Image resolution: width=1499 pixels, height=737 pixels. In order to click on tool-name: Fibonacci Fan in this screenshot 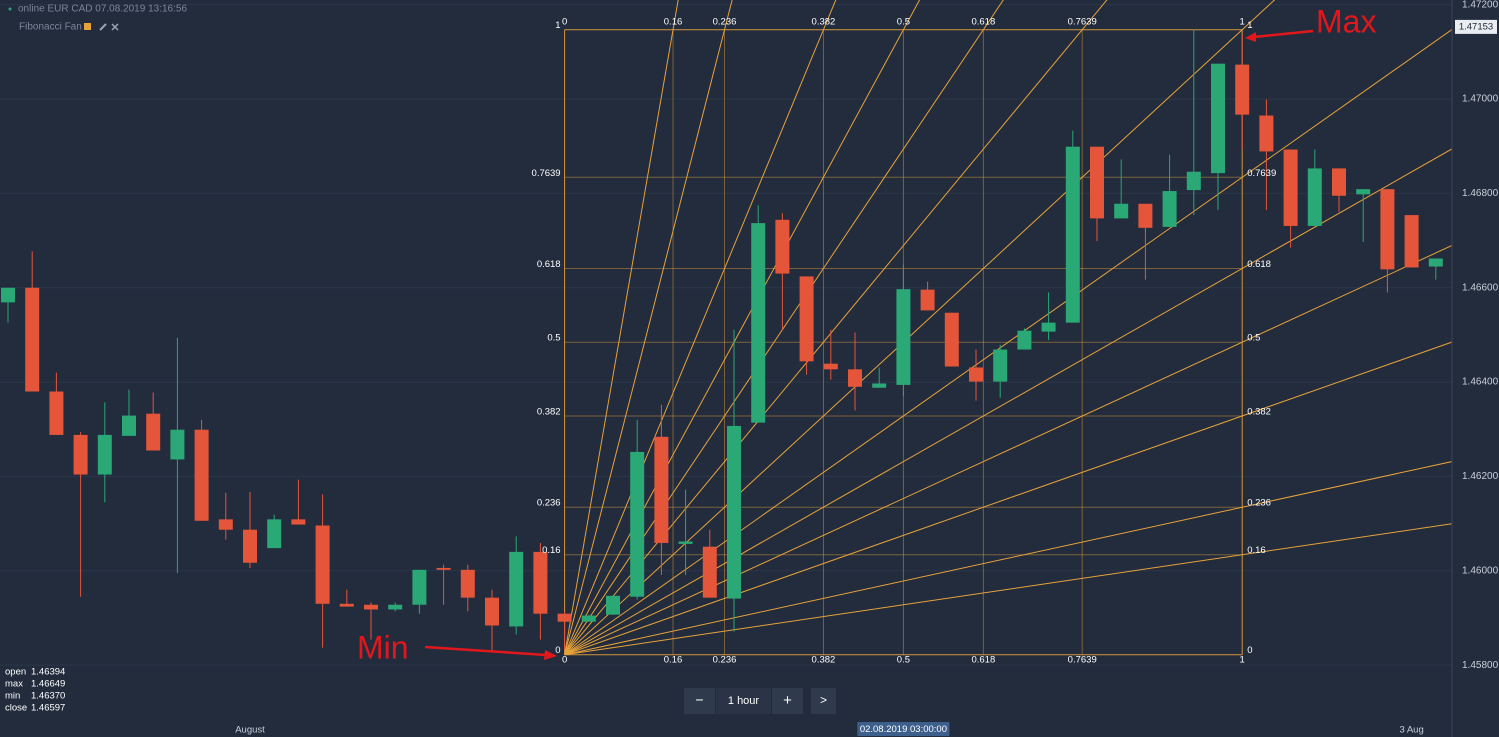, I will do `click(50, 27)`.